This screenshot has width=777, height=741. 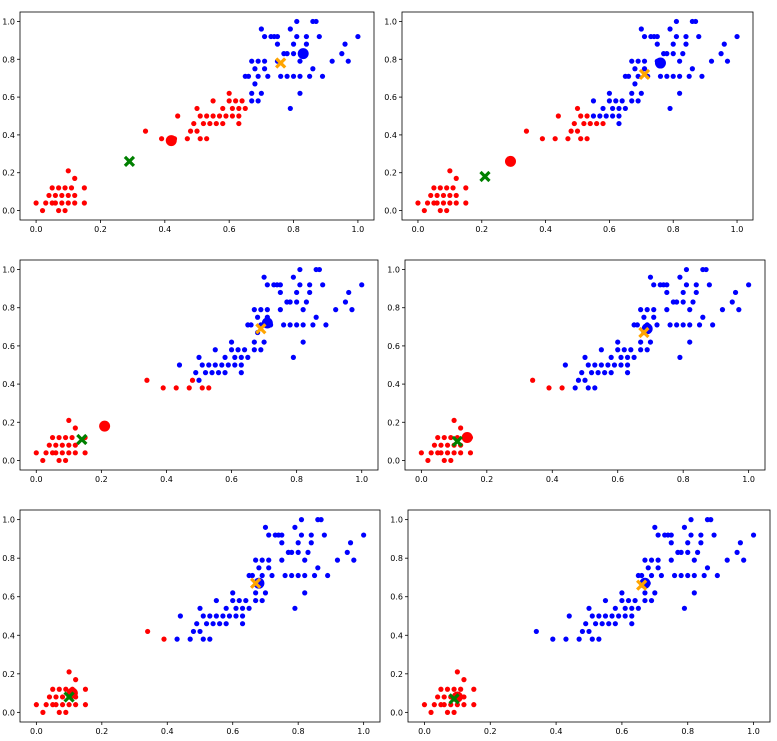 I want to click on x-tick-label: 0.4, so click(x=545, y=229).